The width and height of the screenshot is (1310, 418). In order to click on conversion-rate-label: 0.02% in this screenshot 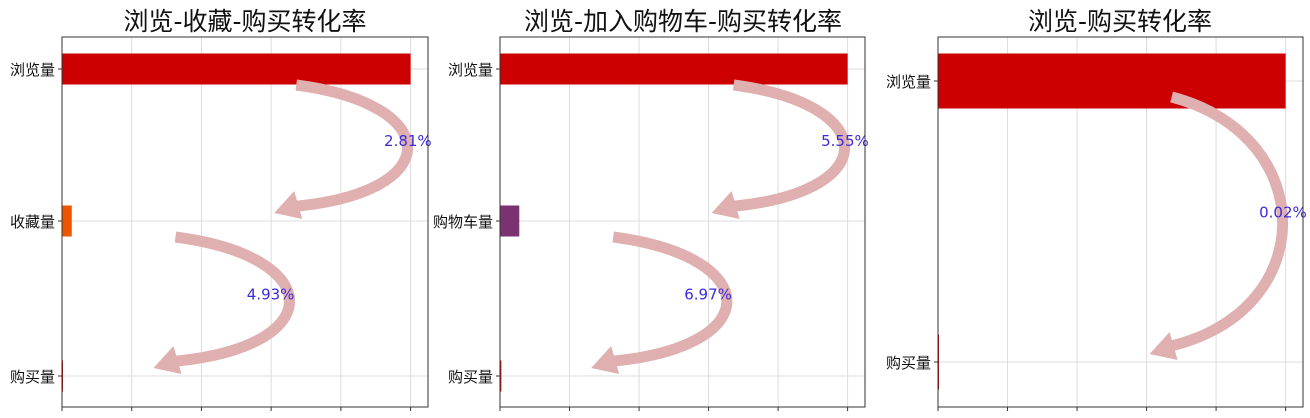, I will do `click(1283, 213)`.